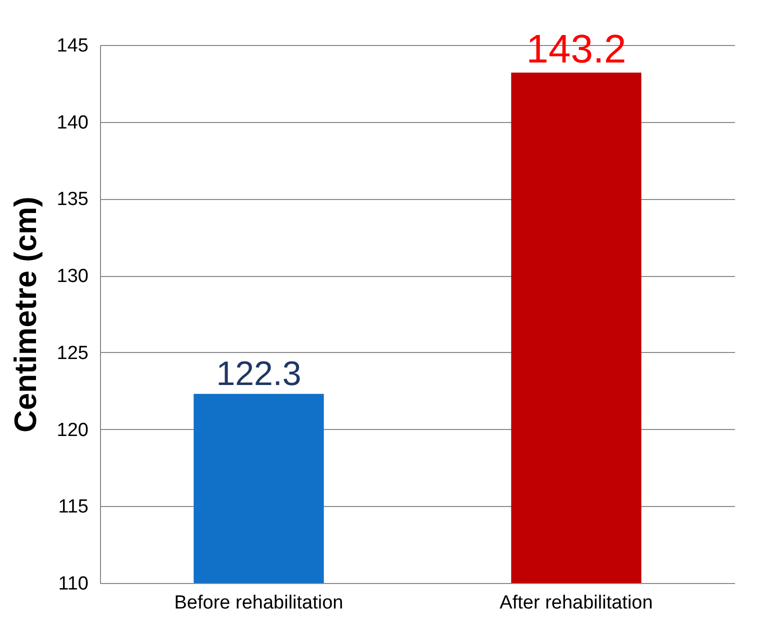  What do you see at coordinates (72, 277) in the screenshot?
I see `y-tick-label: 130` at bounding box center [72, 277].